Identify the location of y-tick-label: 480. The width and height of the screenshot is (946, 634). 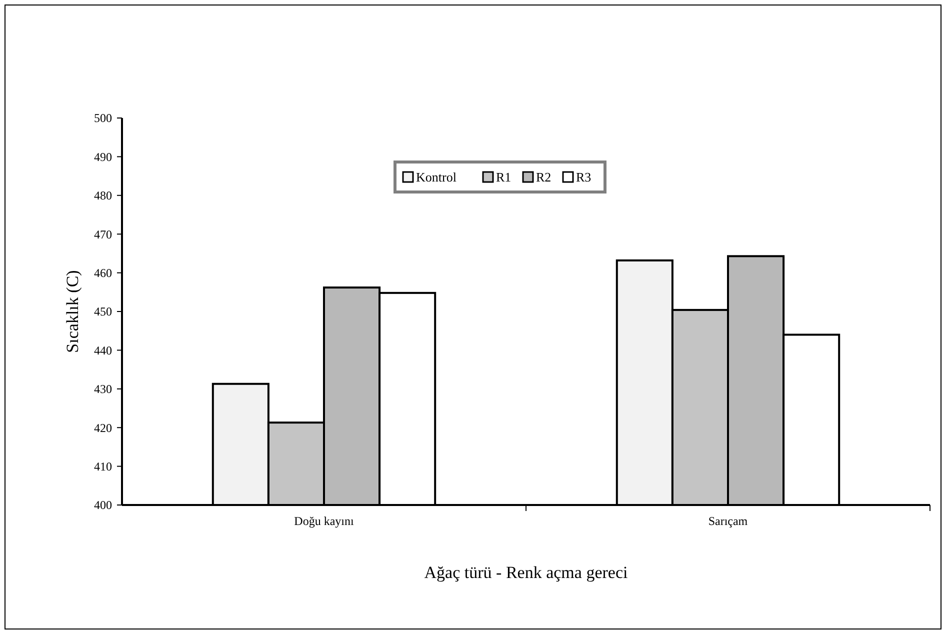
(103, 195).